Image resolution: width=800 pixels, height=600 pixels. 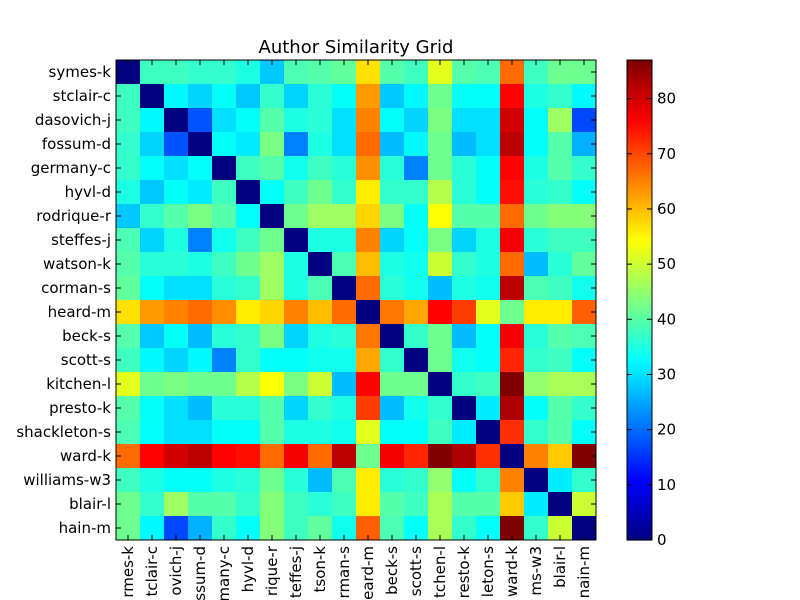 I want to click on x-tick-label: rman-s, so click(x=344, y=572).